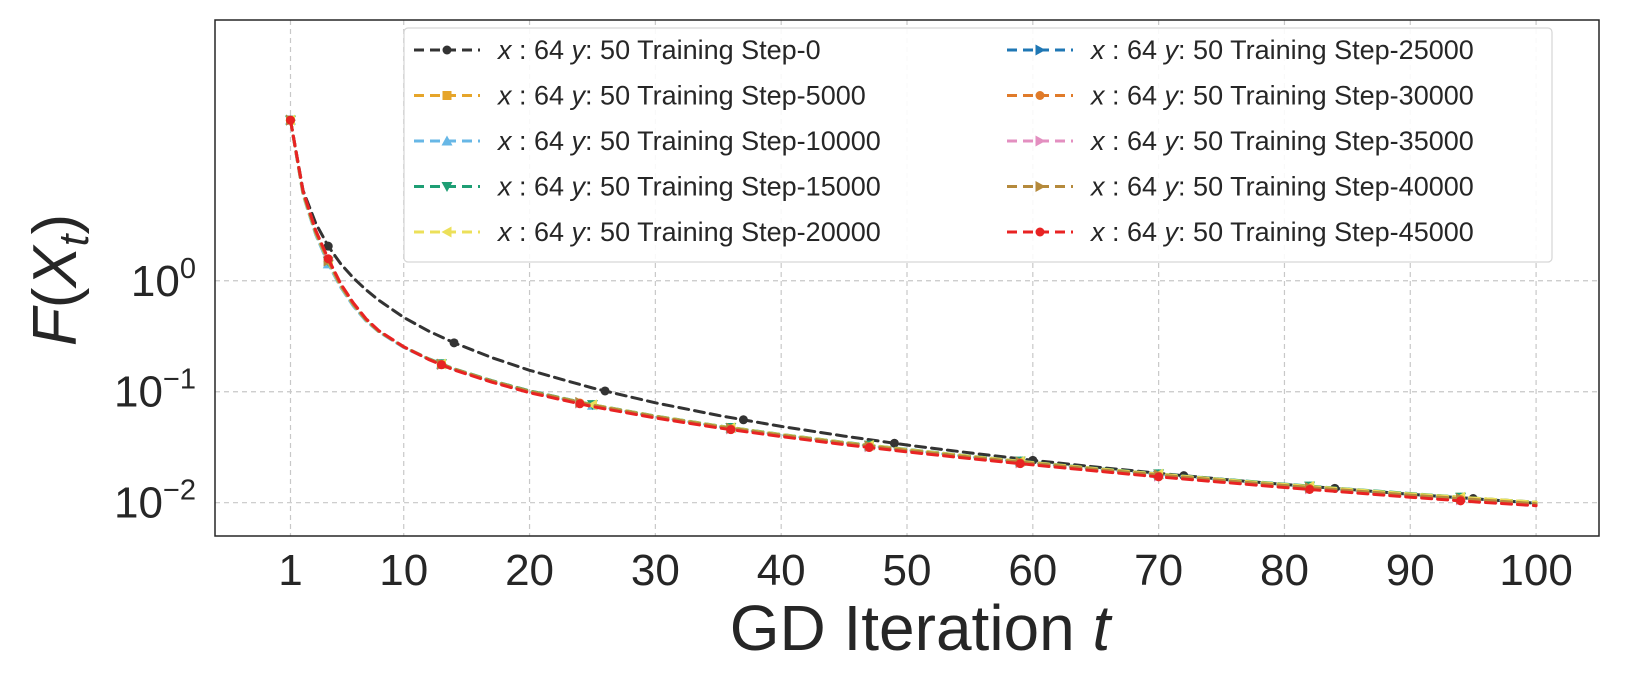 The image size is (1644, 685). Describe the element at coordinates (1158, 570) in the screenshot. I see `x-tick-label: 70` at that location.